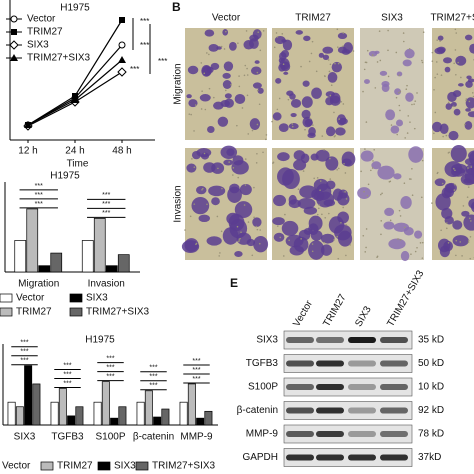  I want to click on chart-title: H1975, so click(65, 176).